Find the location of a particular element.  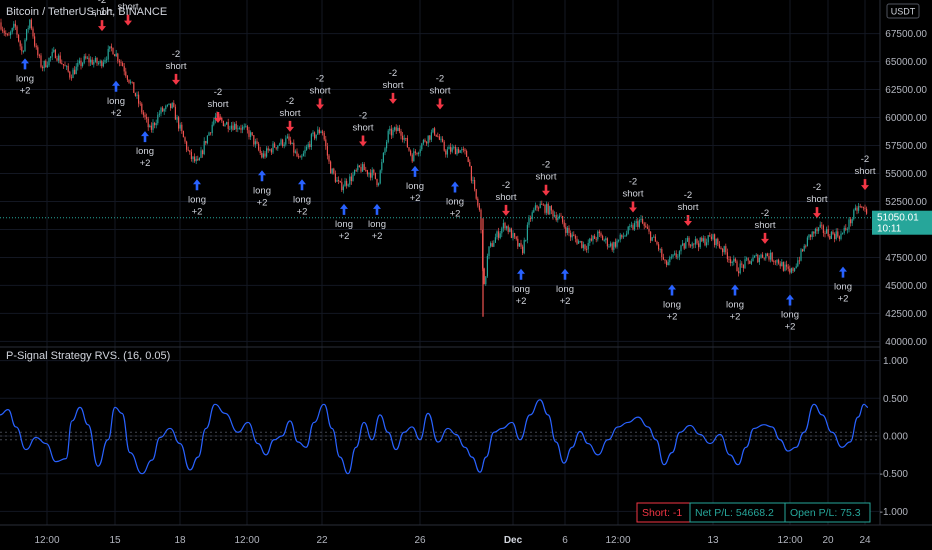

currency-badge: USDT is located at coordinates (903, 11).